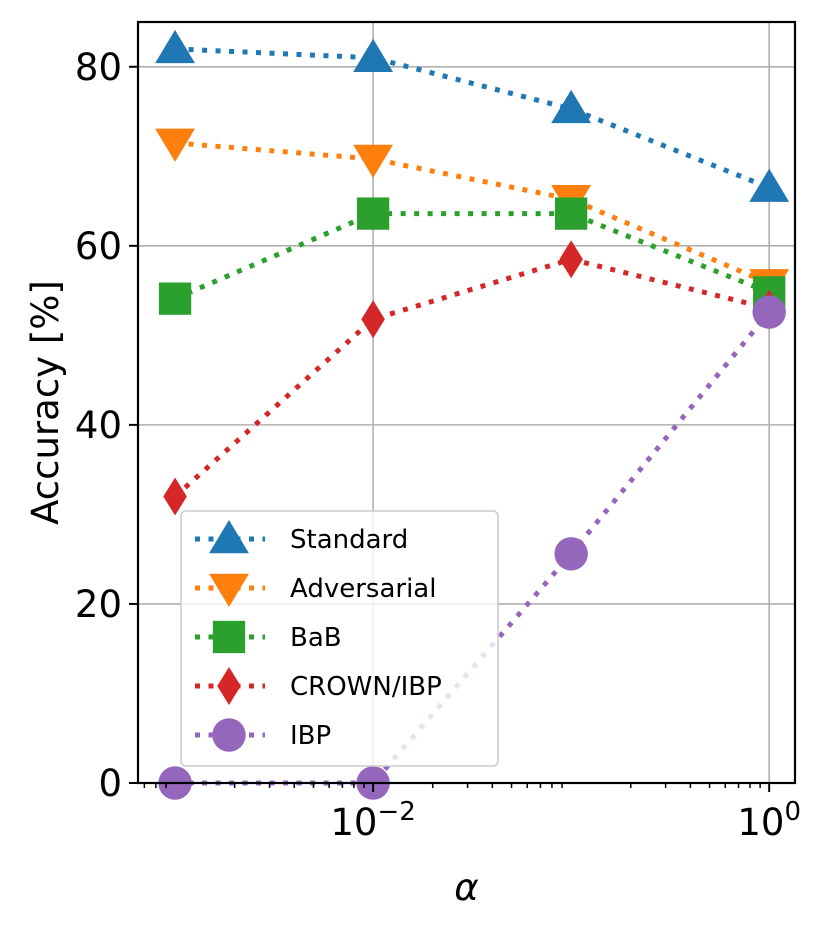  What do you see at coordinates (98, 67) in the screenshot?
I see `y-tick-label: 80` at bounding box center [98, 67].